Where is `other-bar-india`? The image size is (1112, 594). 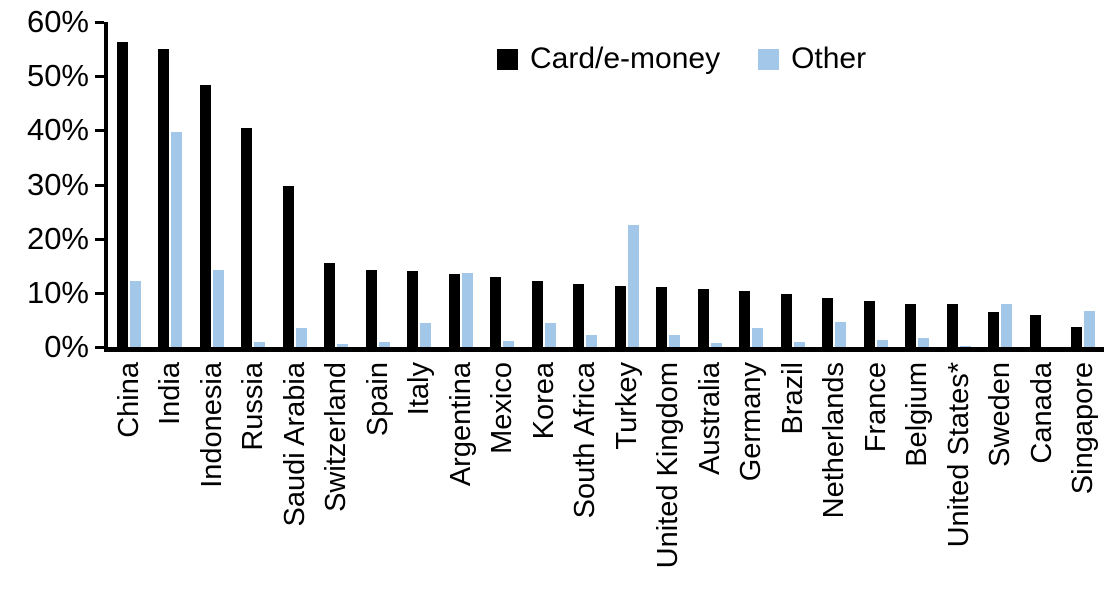 other-bar-india is located at coordinates (177, 239).